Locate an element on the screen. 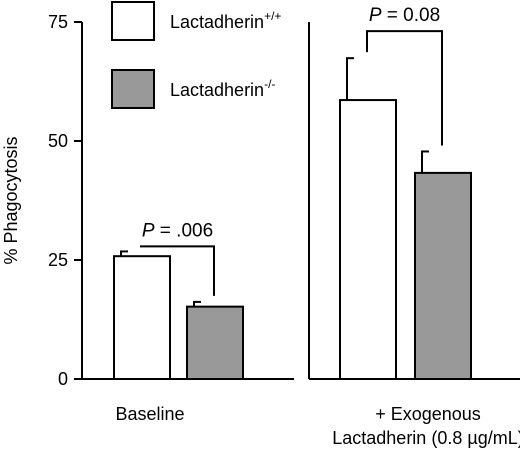  group-label-2-line-1: + Exogenous is located at coordinates (428, 414).